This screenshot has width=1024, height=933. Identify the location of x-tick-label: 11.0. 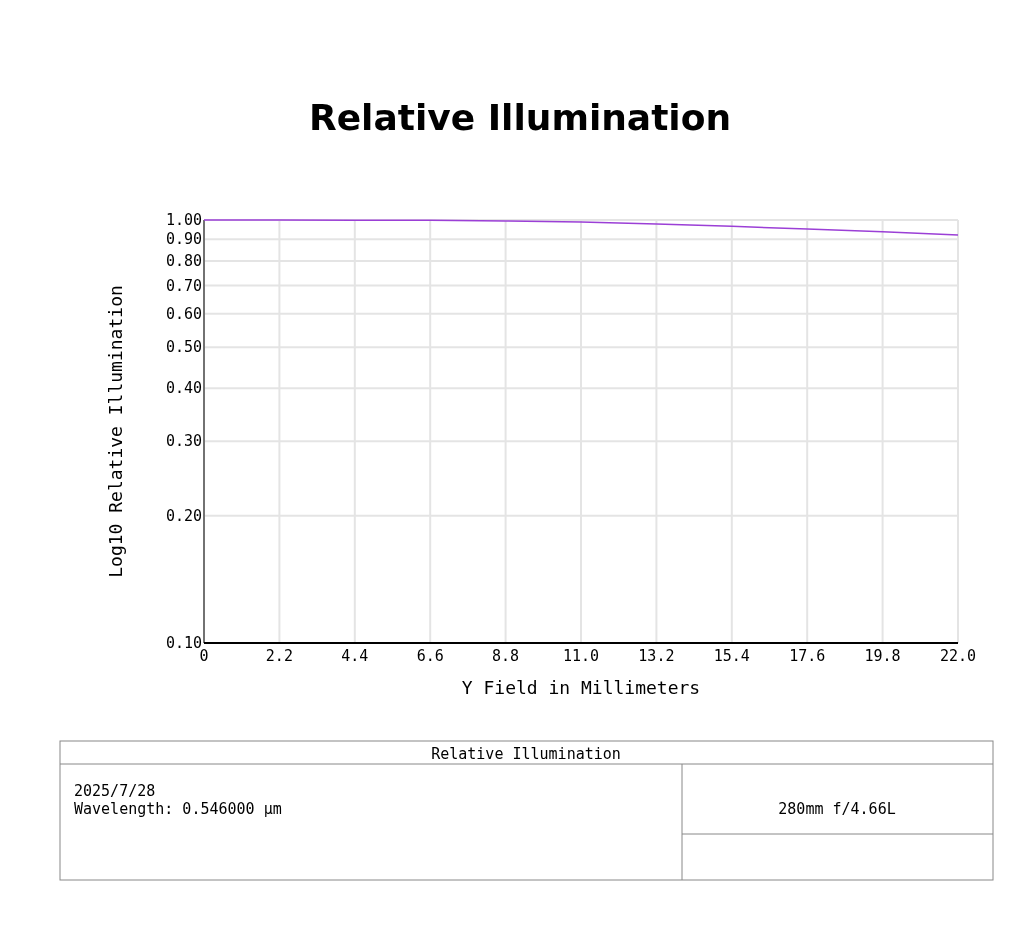
(581, 656).